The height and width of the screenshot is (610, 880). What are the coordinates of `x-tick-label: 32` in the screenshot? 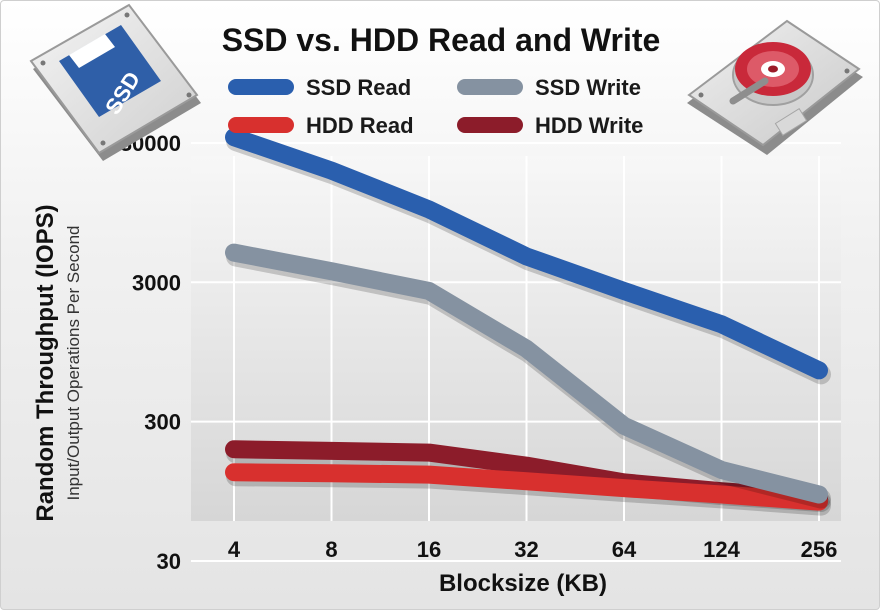 It's located at (526, 549).